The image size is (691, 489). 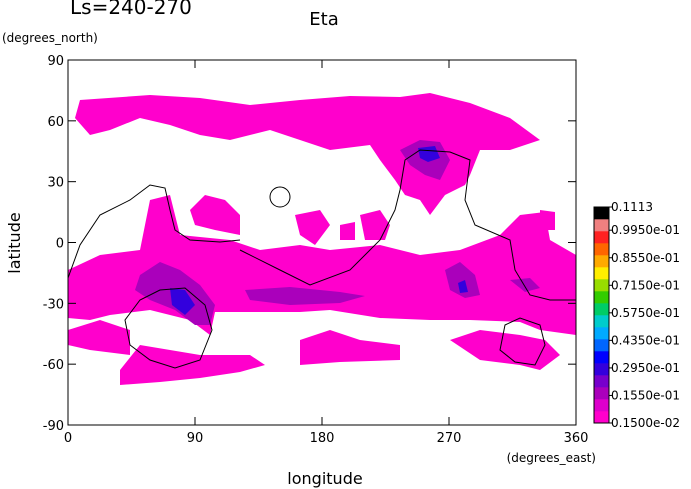 I want to click on colorbar-label: 0.2950e-01, so click(x=645, y=368).